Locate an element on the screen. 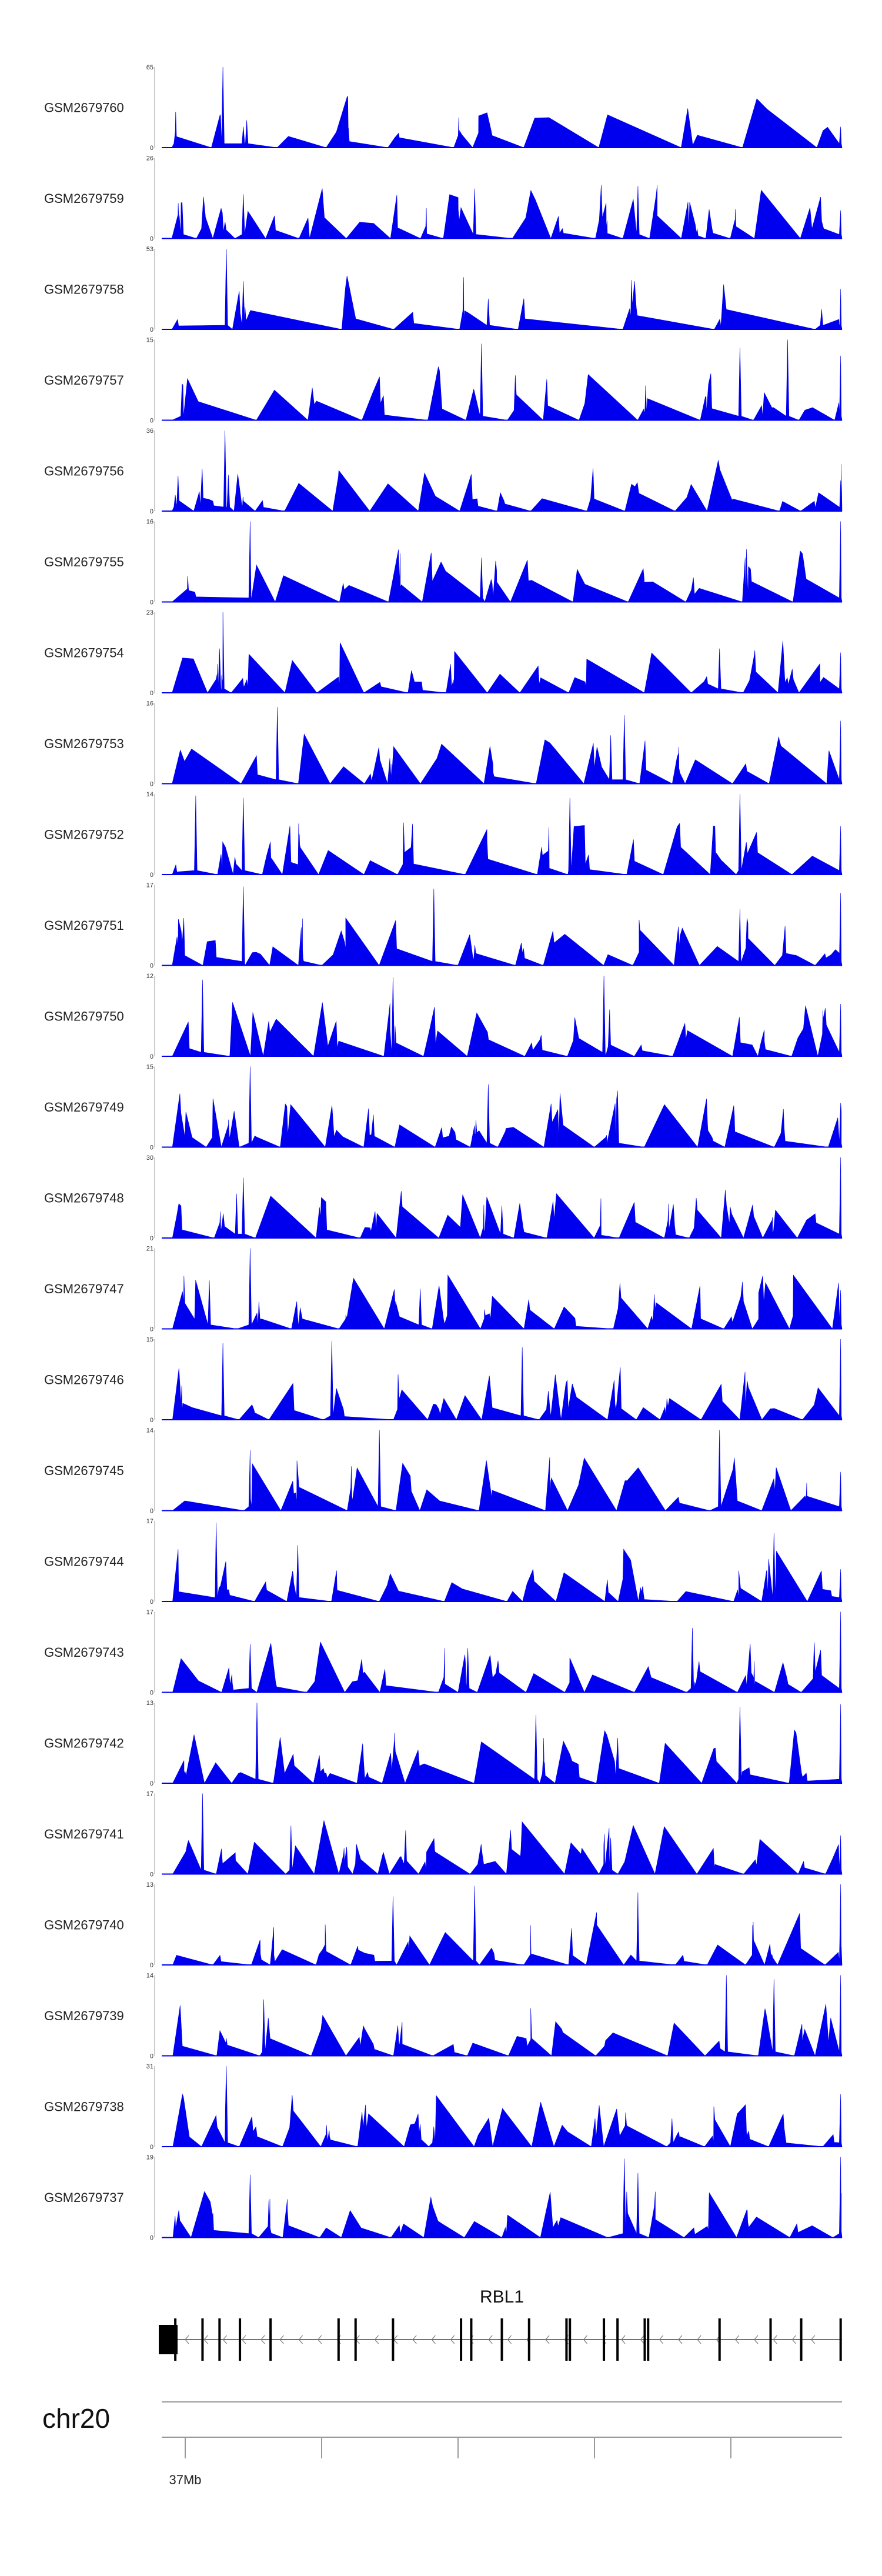 This screenshot has height=2576, width=882. track-label: GSM2679752 is located at coordinates (84, 834).